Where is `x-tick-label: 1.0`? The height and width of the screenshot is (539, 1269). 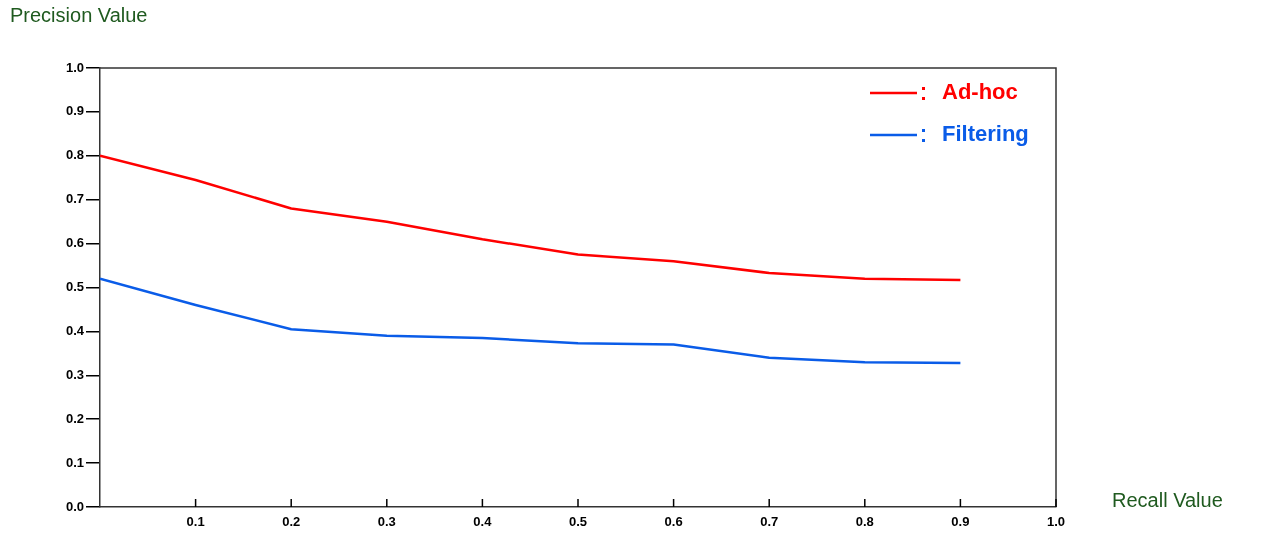 x-tick-label: 1.0 is located at coordinates (1056, 522).